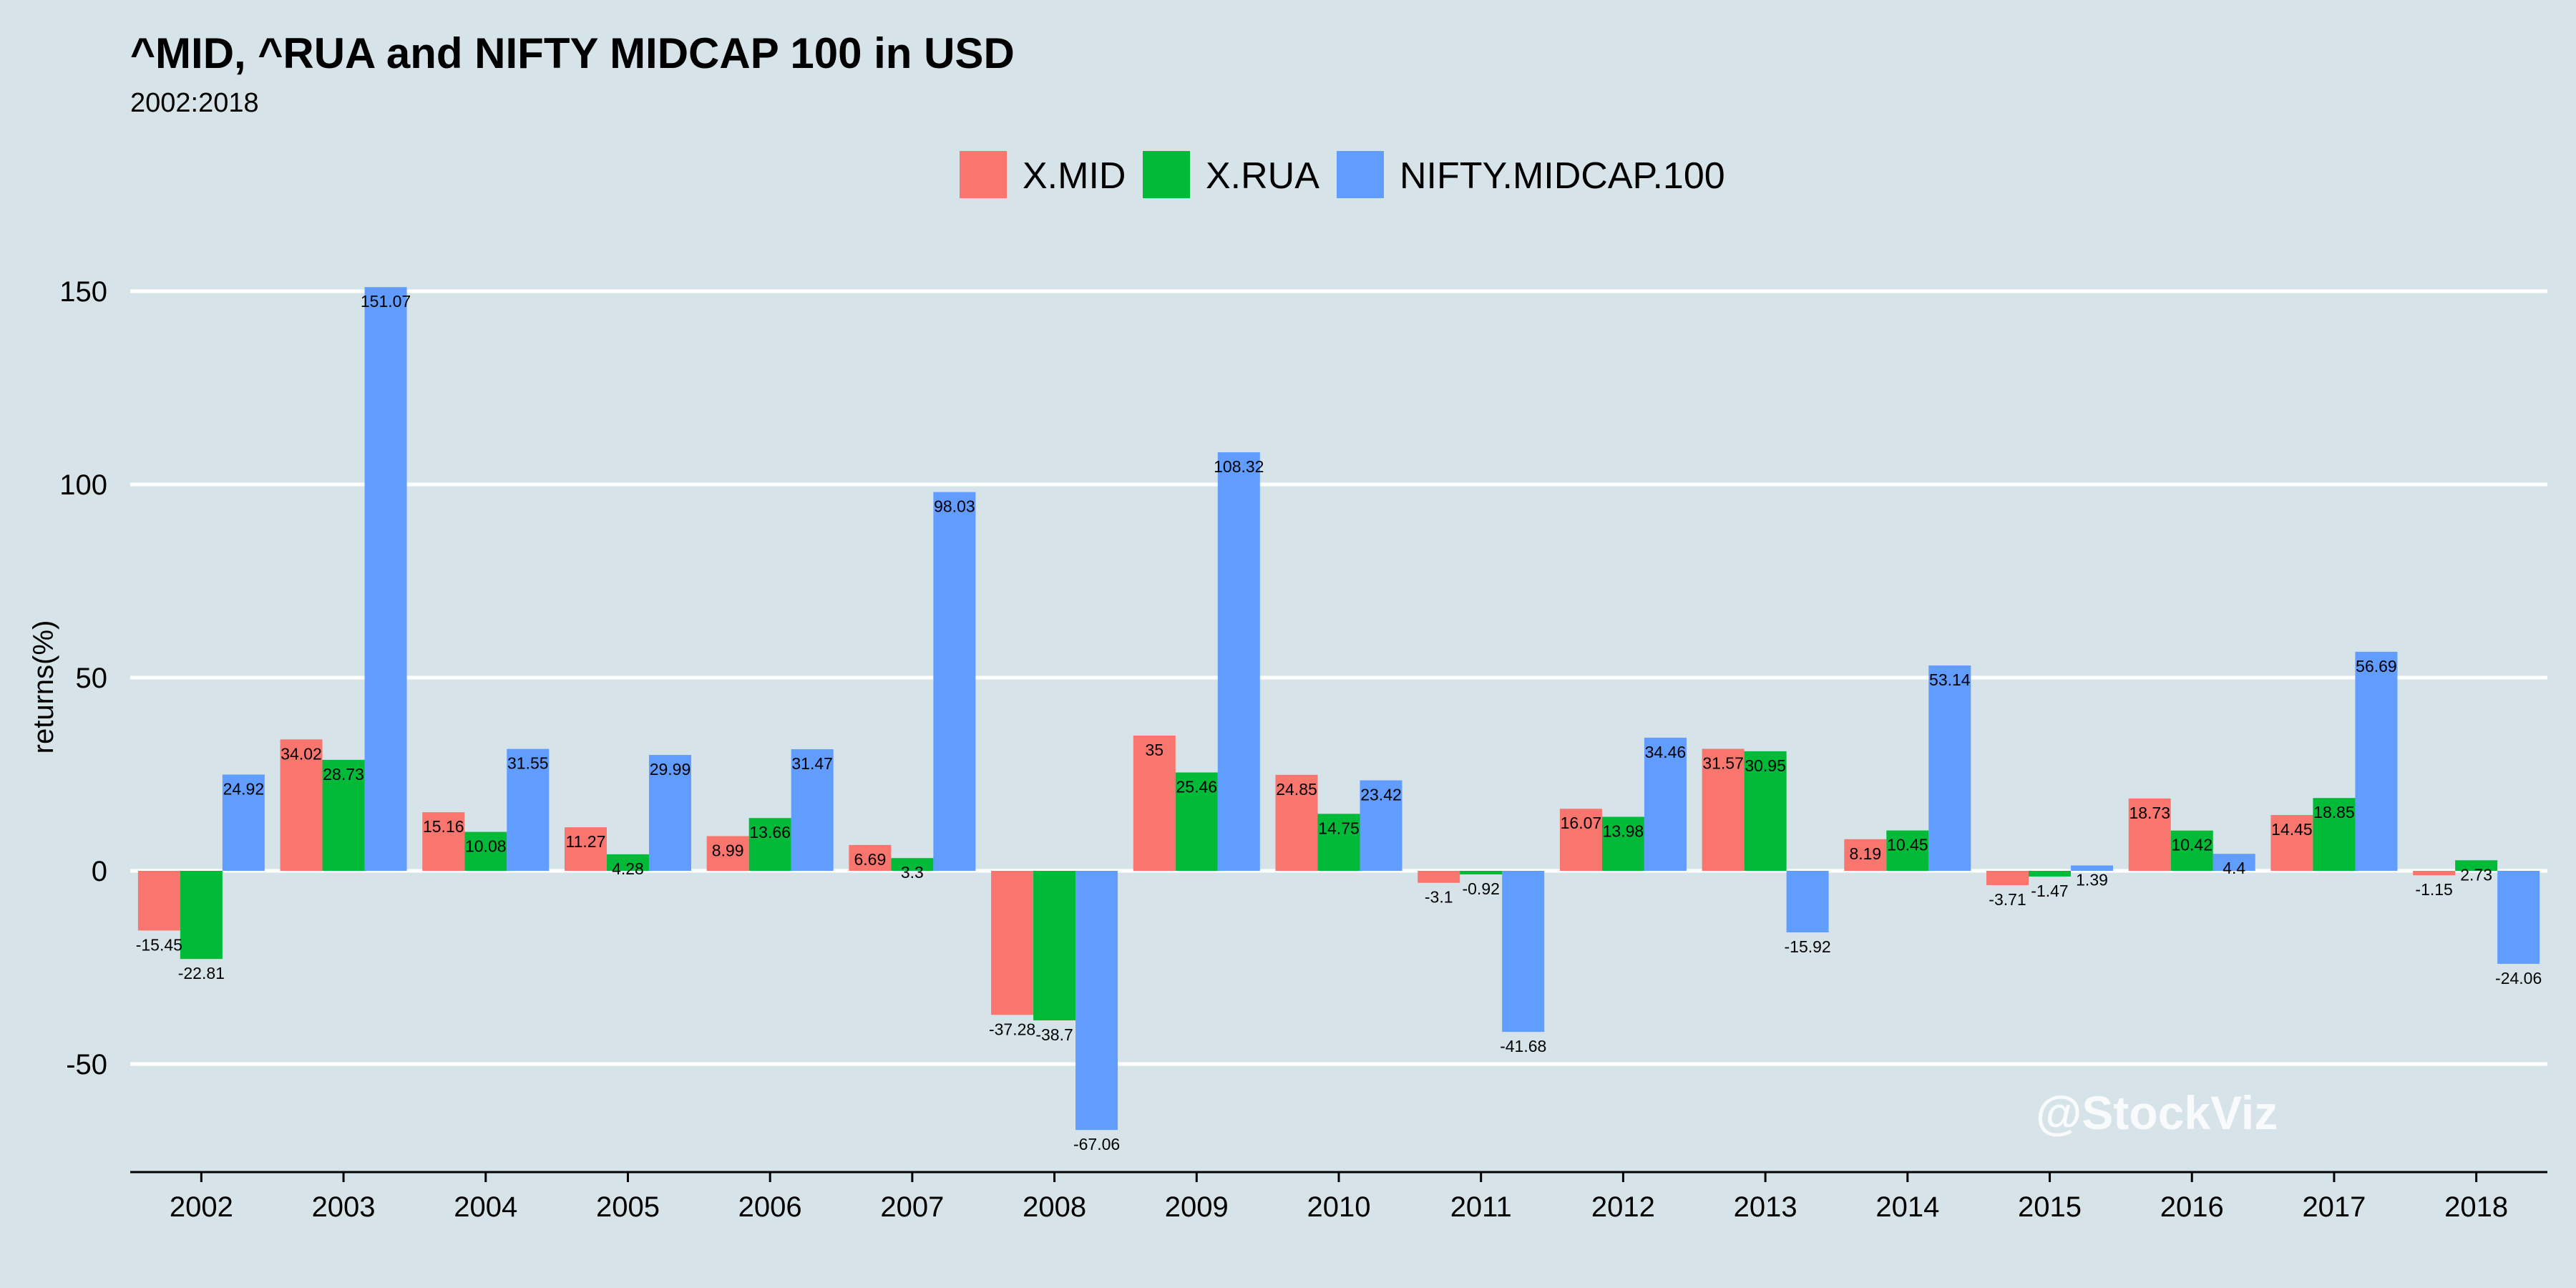 The width and height of the screenshot is (2576, 1288). What do you see at coordinates (92, 678) in the screenshot?
I see `y-tick-label: 50` at bounding box center [92, 678].